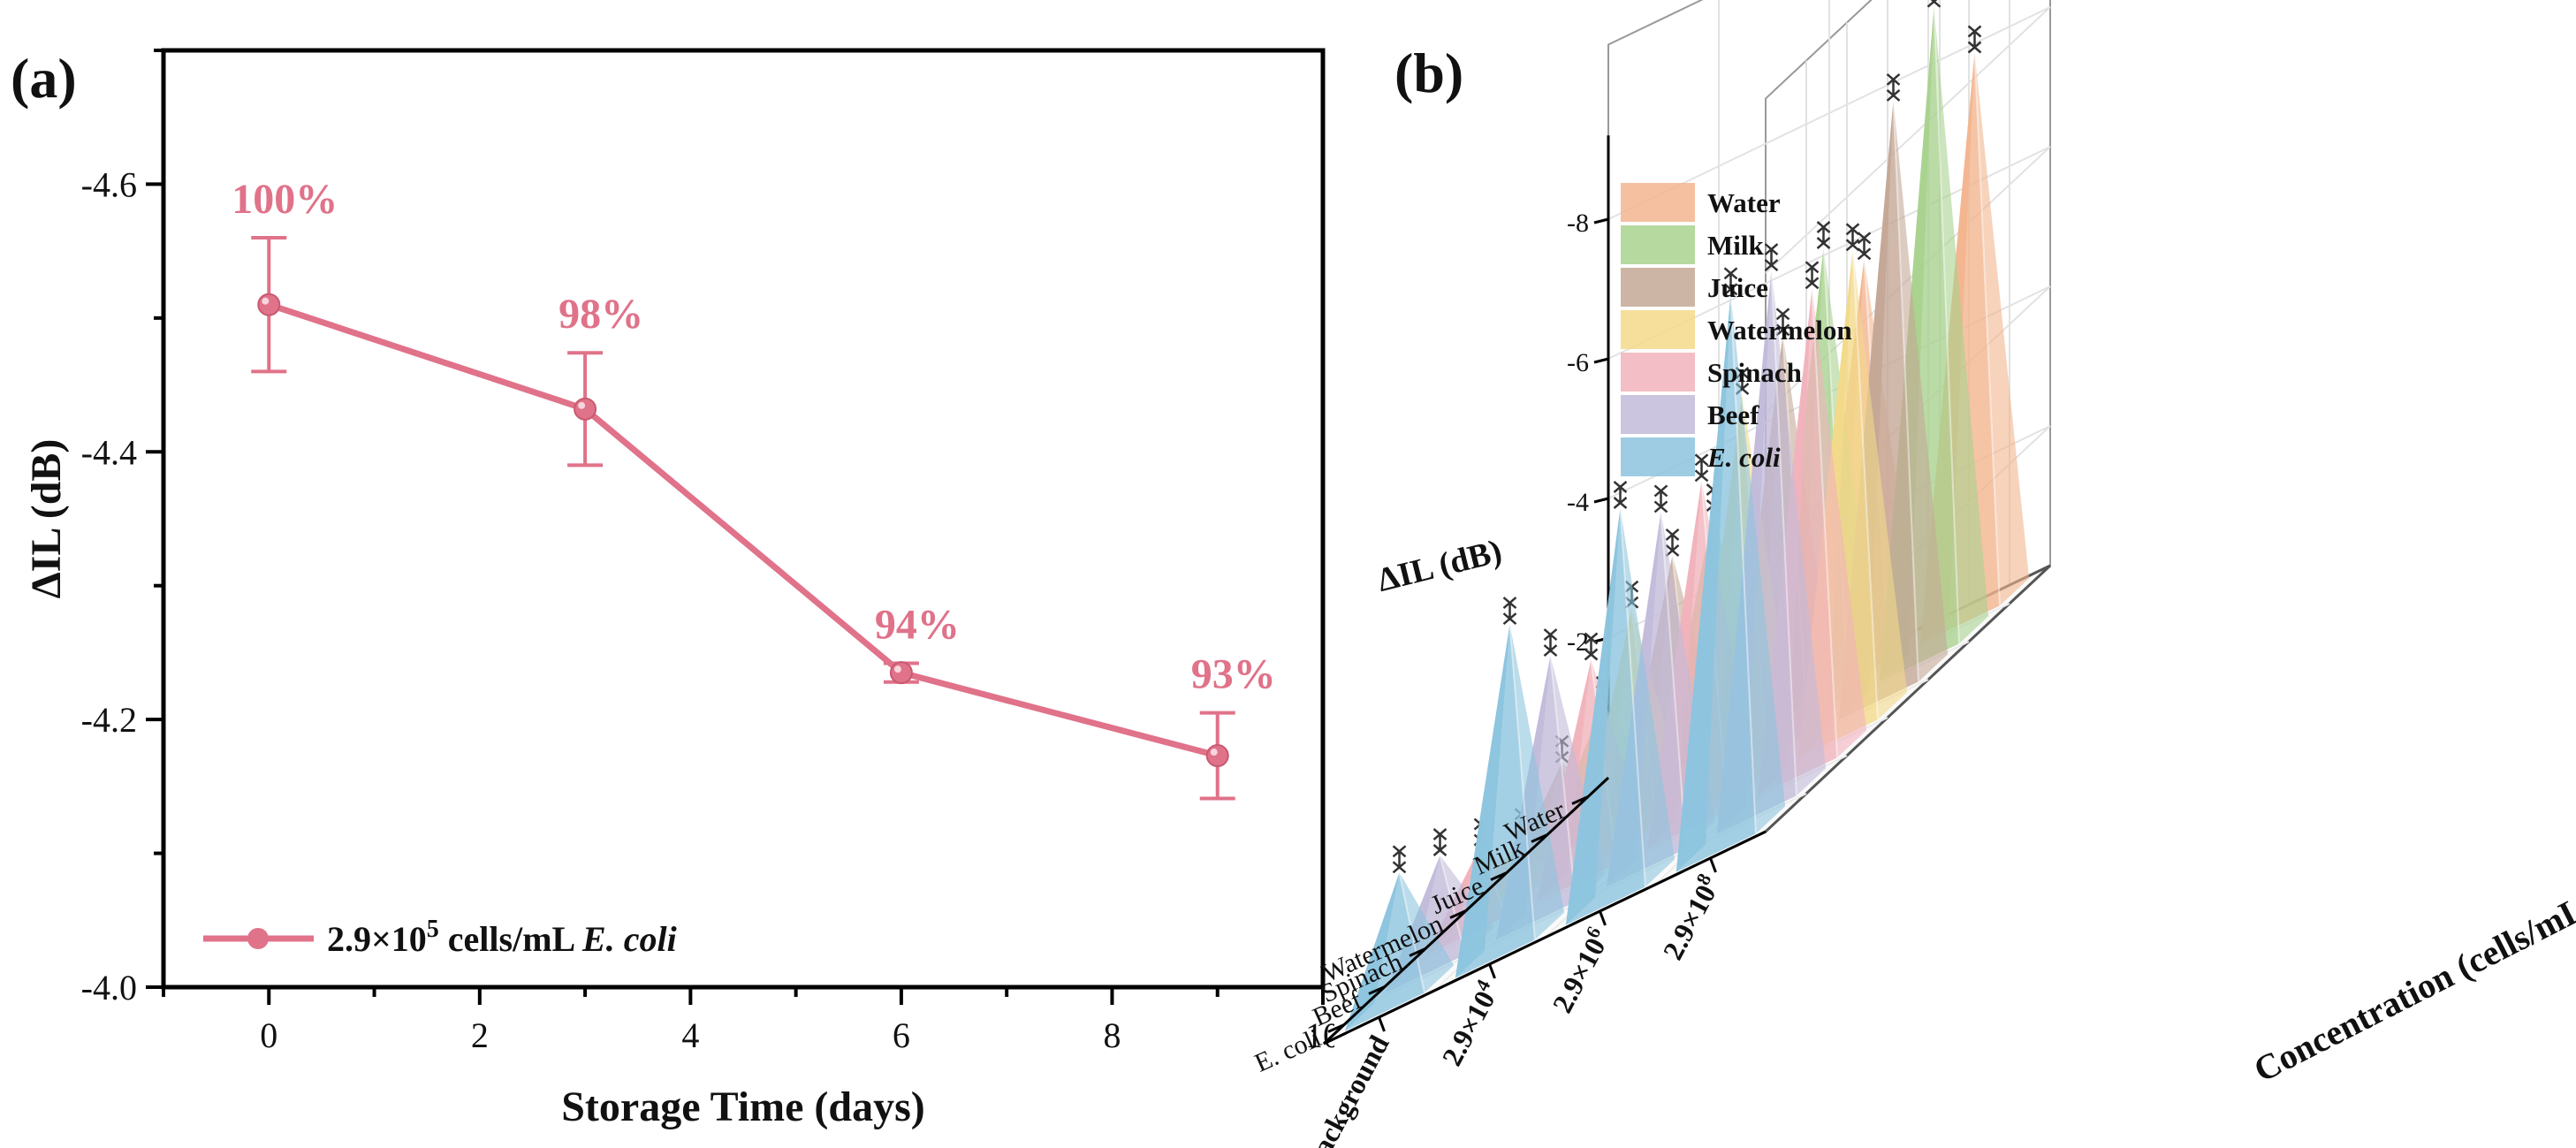 The height and width of the screenshot is (1148, 2576). I want to click on grid-line, so click(1829, 140).